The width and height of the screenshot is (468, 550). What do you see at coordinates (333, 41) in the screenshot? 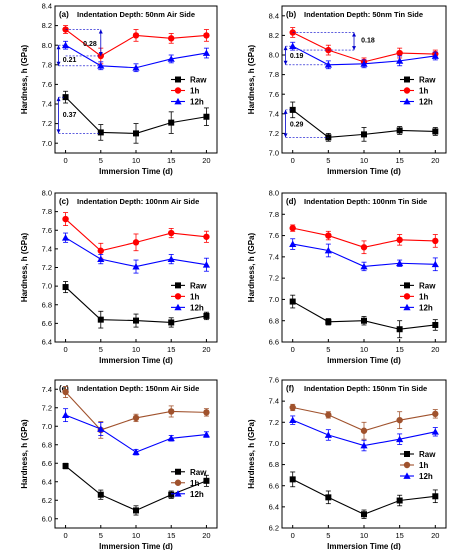
I see `annotation: 0.18` at bounding box center [333, 41].